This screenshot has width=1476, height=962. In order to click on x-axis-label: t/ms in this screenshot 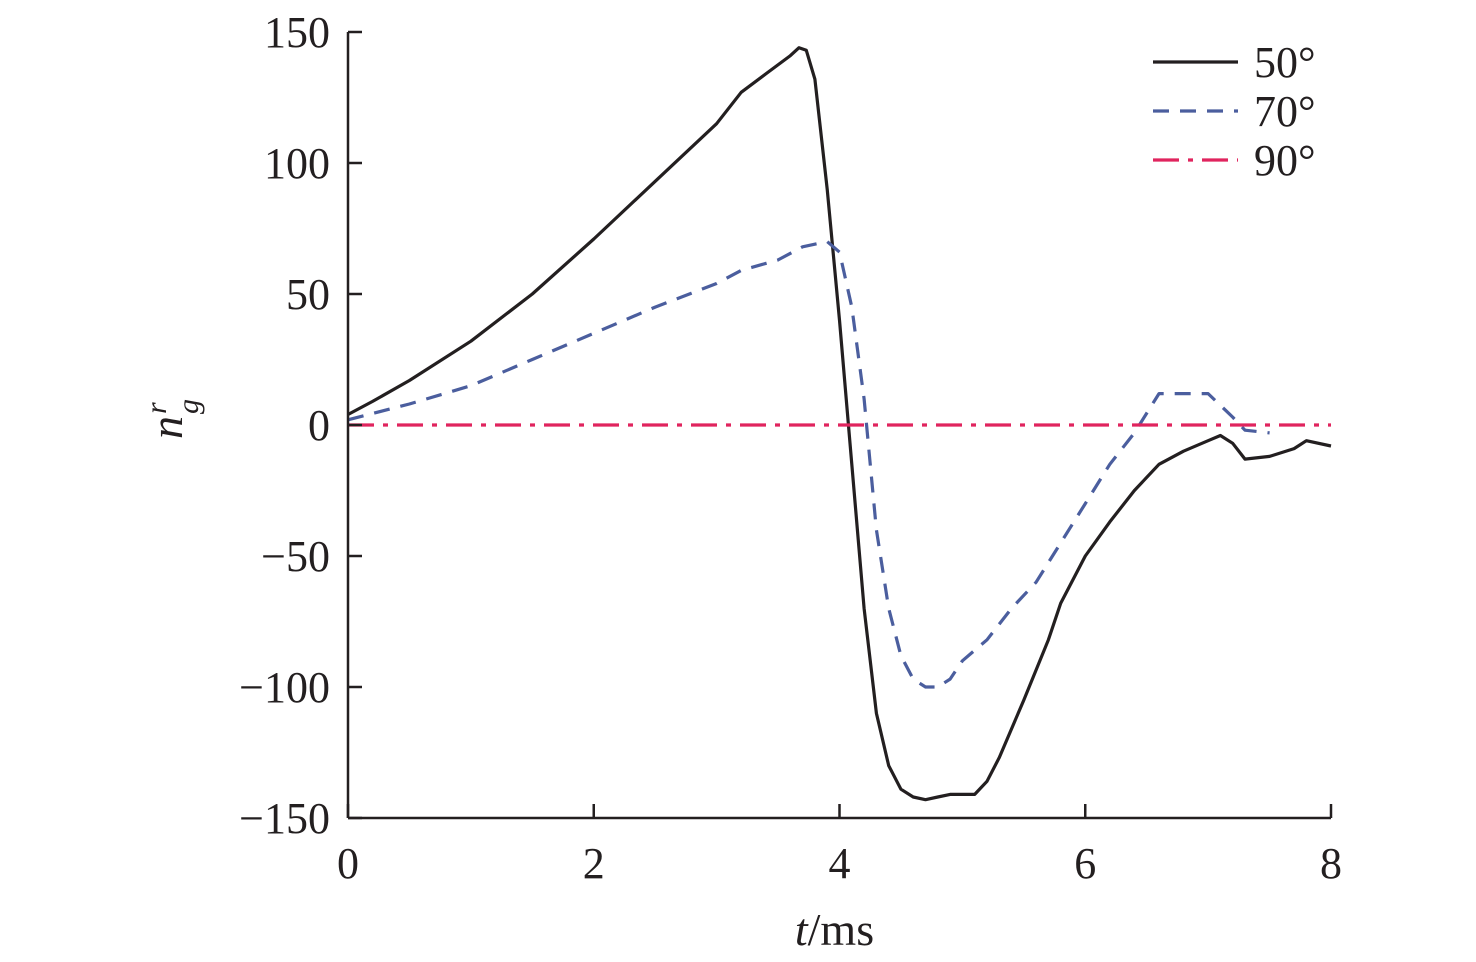, I will do `click(834, 929)`.